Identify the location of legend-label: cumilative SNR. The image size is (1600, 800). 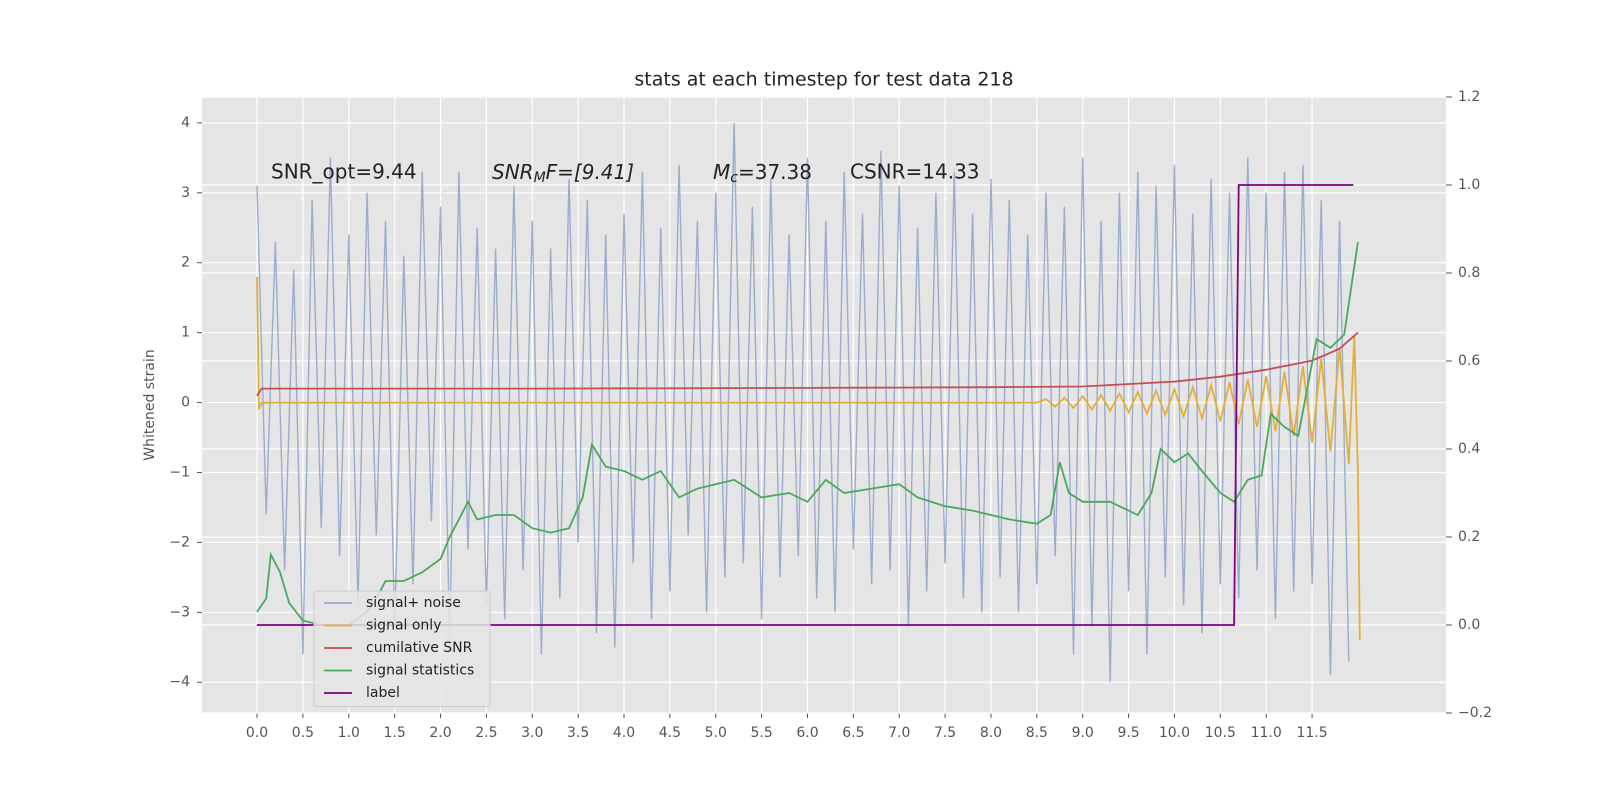
(419, 648).